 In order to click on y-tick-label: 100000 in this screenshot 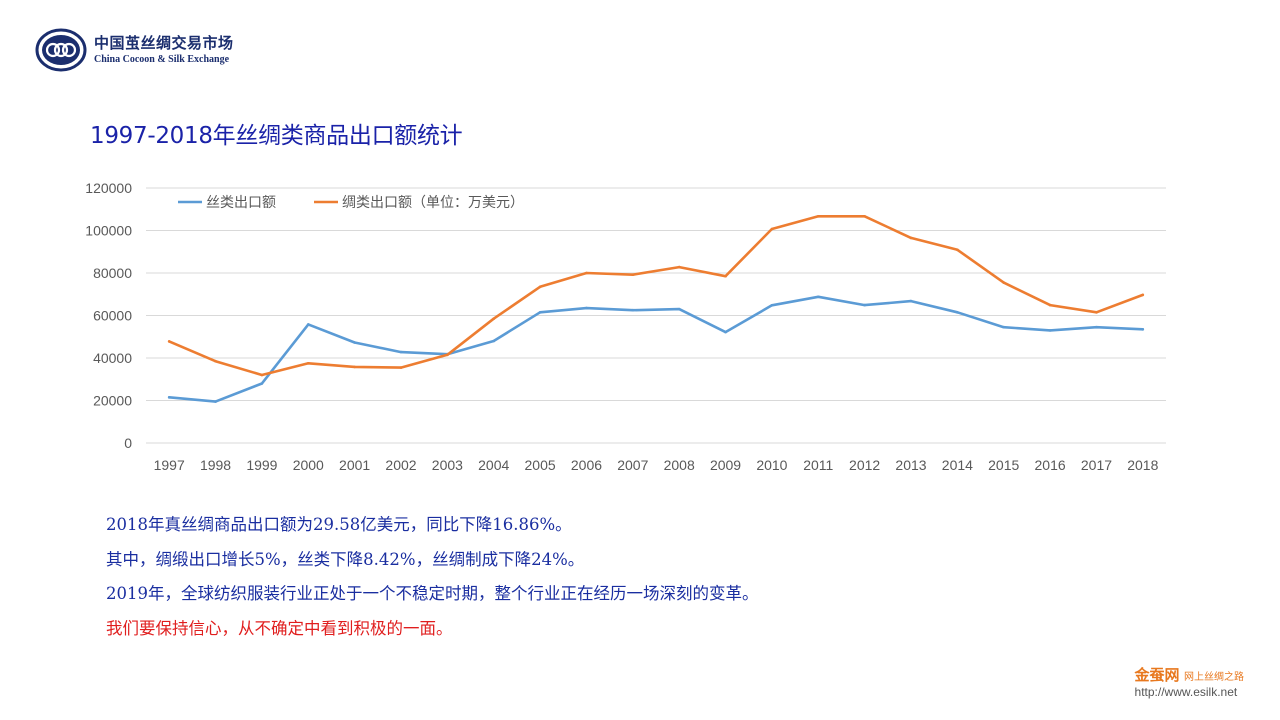, I will do `click(108, 231)`.